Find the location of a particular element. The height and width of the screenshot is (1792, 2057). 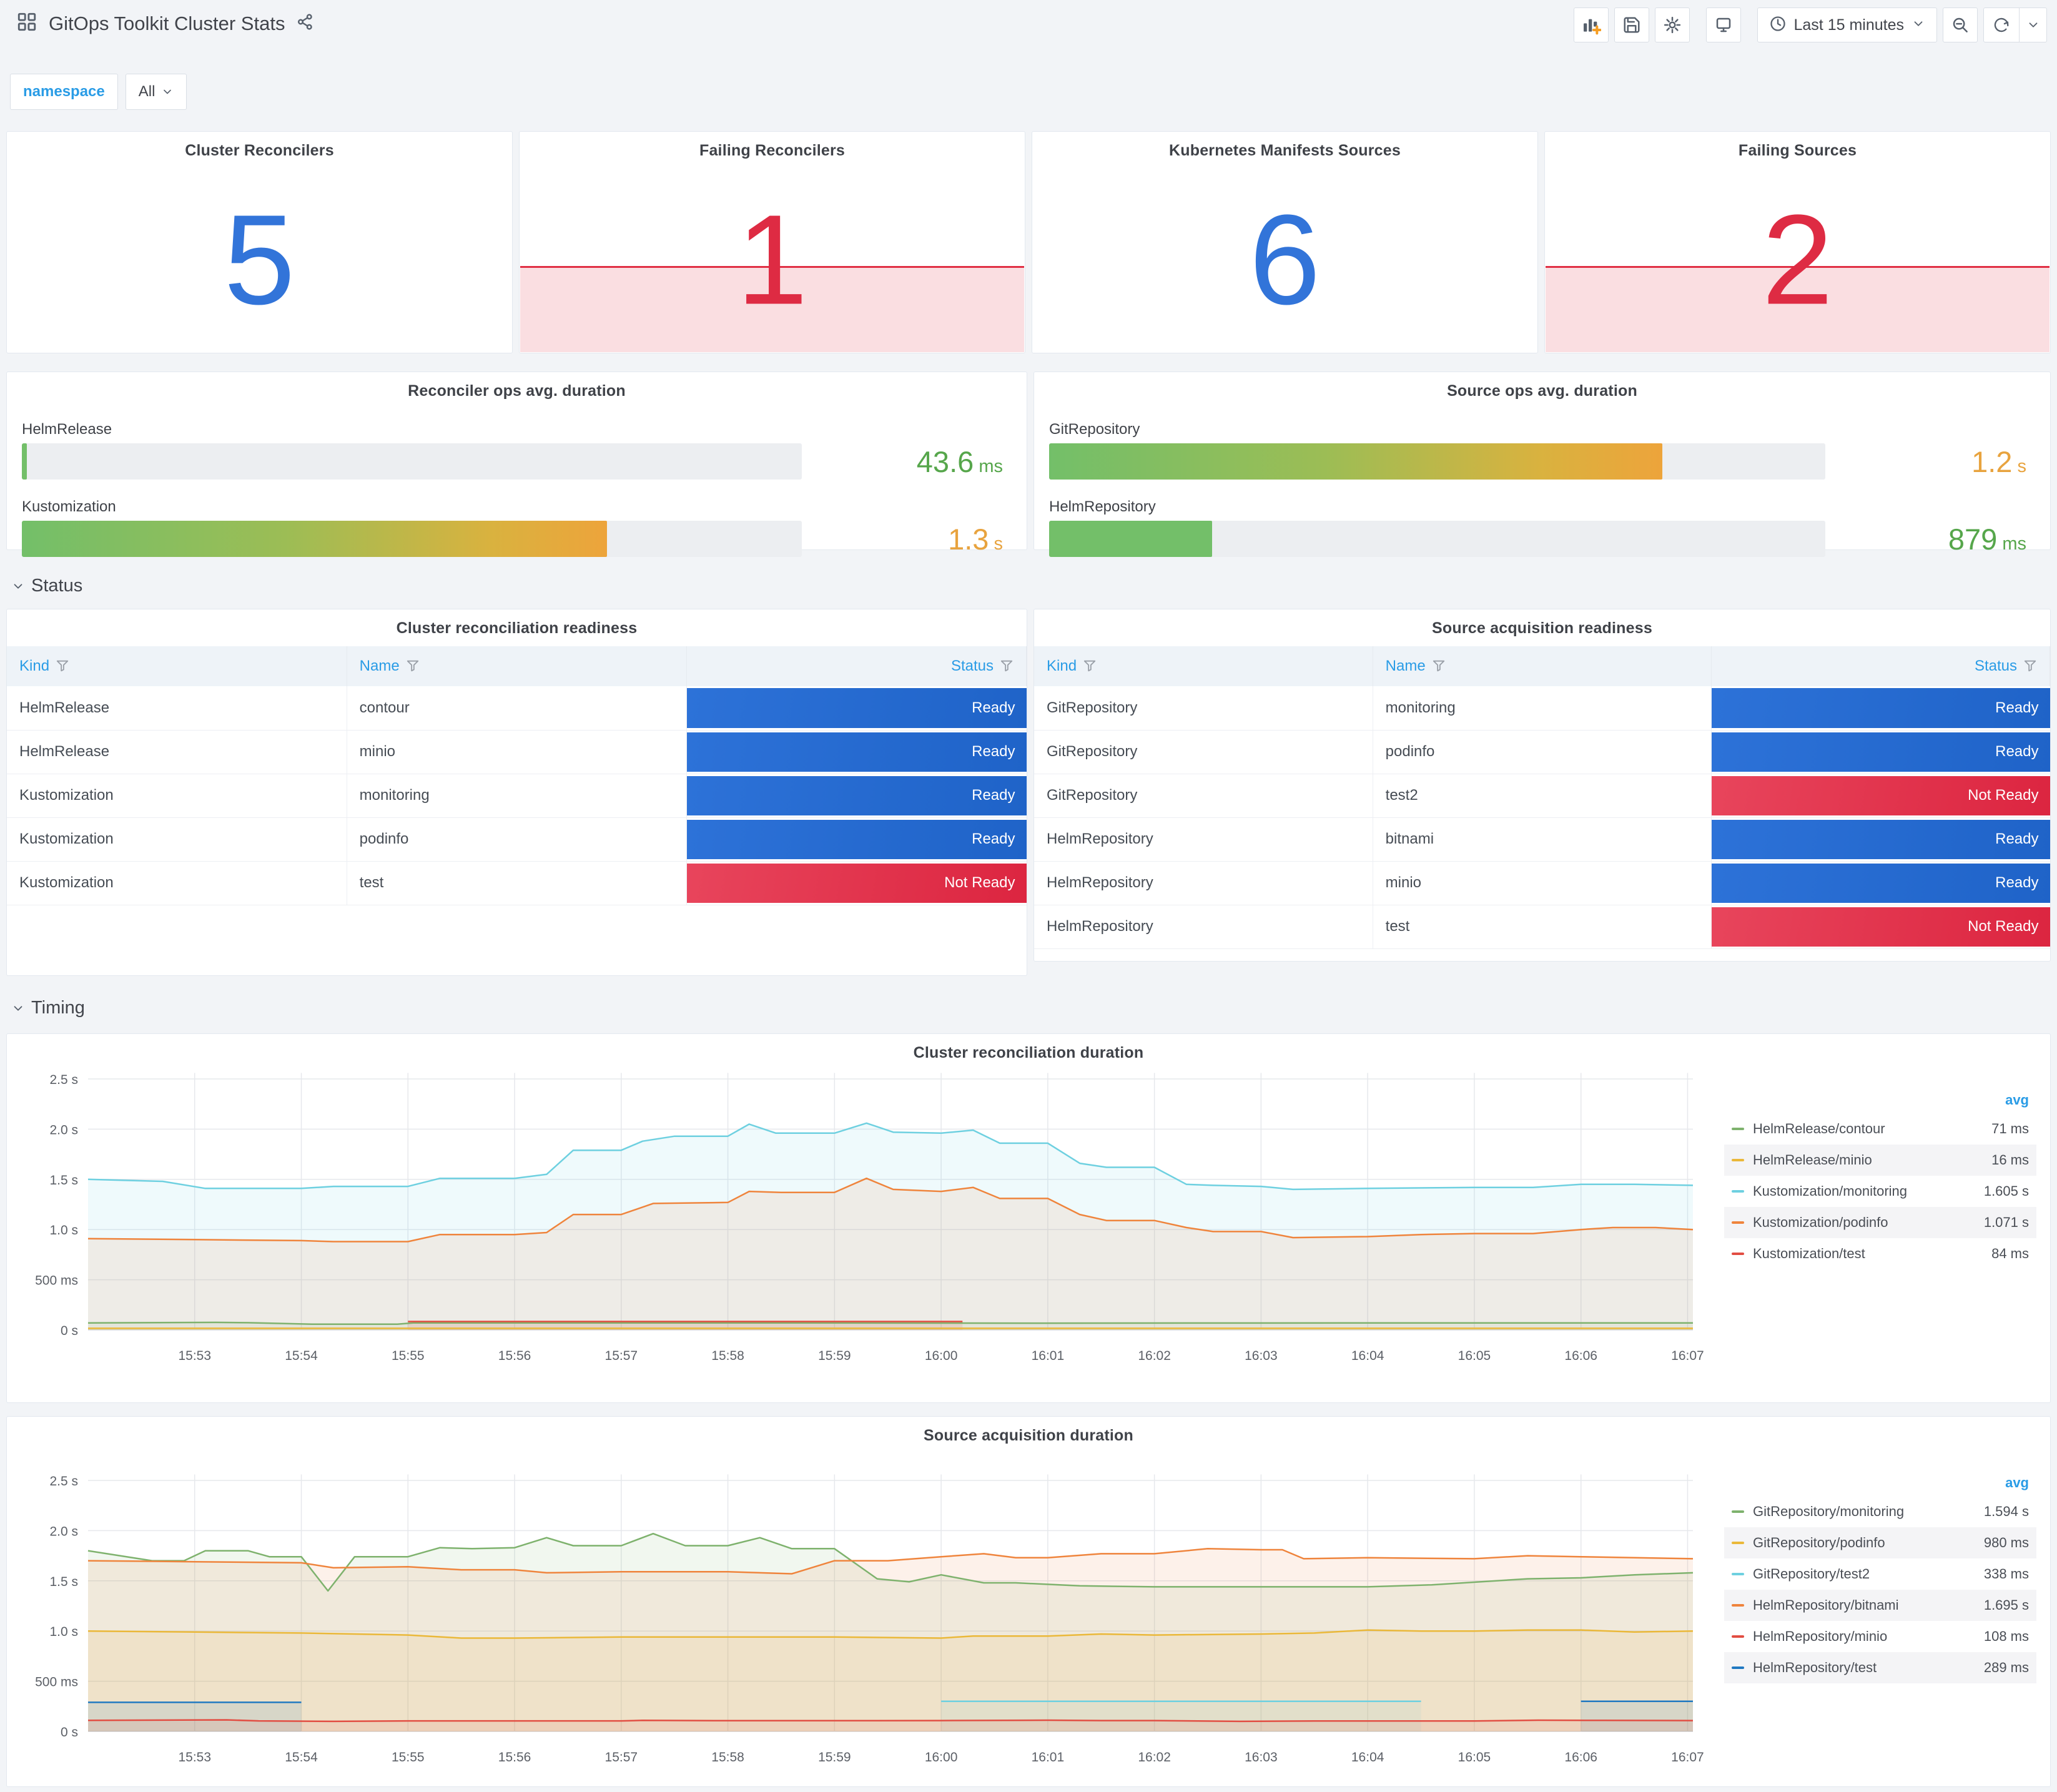

row-toggle-timing: Timing is located at coordinates (48, 1008).